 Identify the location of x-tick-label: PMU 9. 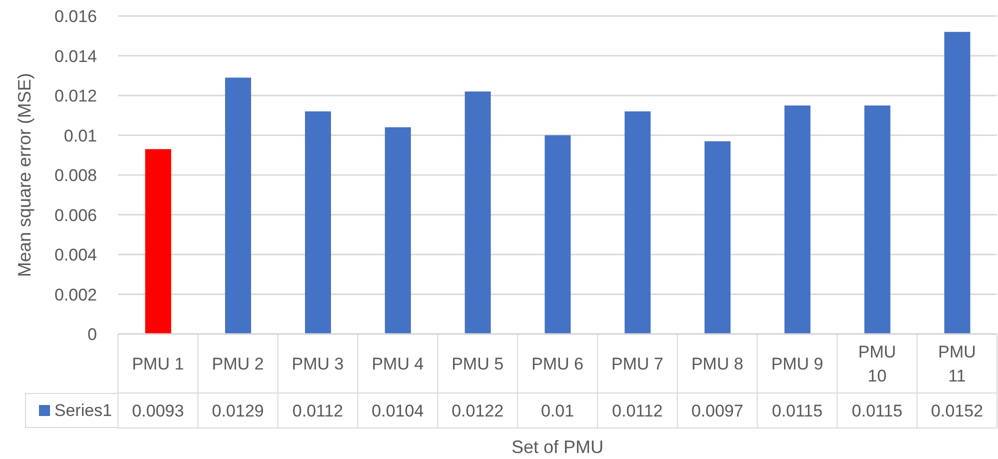
(797, 364).